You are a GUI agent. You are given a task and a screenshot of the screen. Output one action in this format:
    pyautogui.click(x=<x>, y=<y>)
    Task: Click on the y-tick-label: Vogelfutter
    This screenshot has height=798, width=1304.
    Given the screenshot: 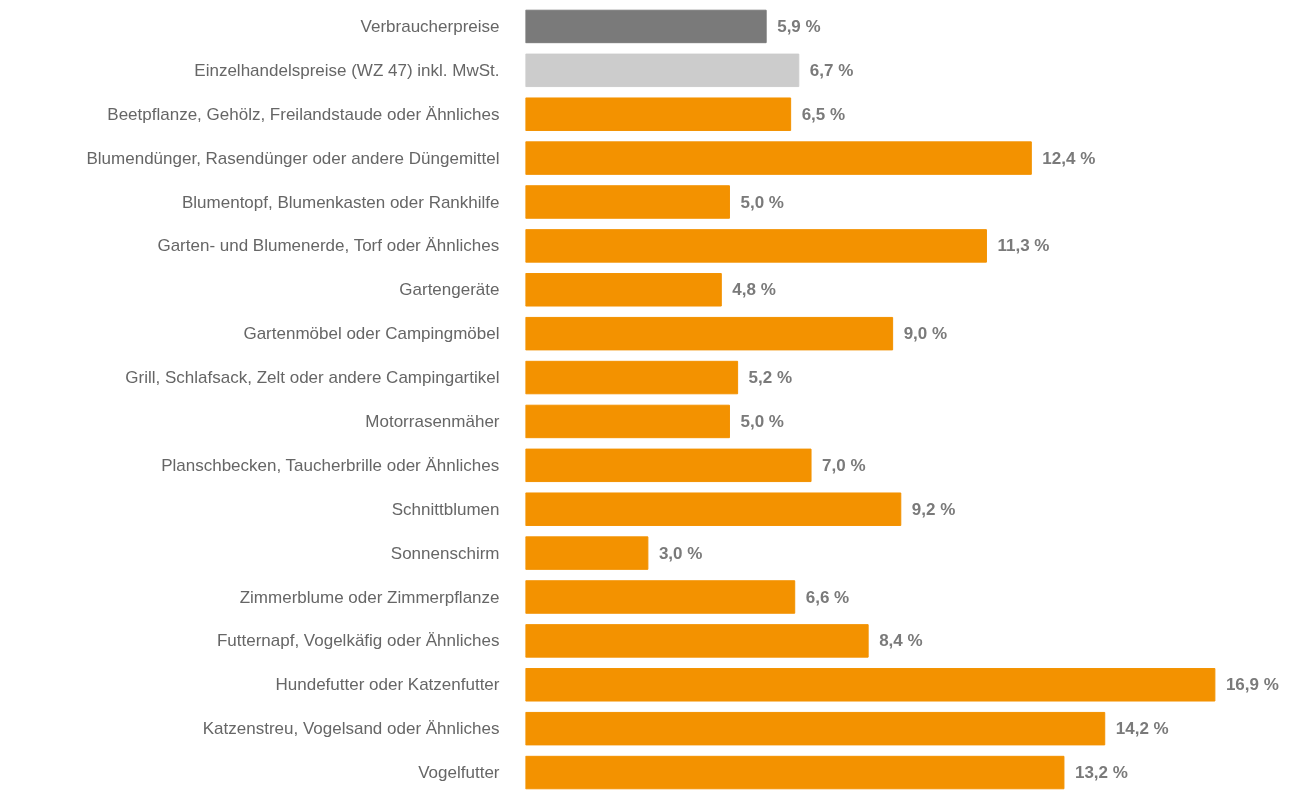 What is the action you would take?
    pyautogui.click(x=459, y=773)
    